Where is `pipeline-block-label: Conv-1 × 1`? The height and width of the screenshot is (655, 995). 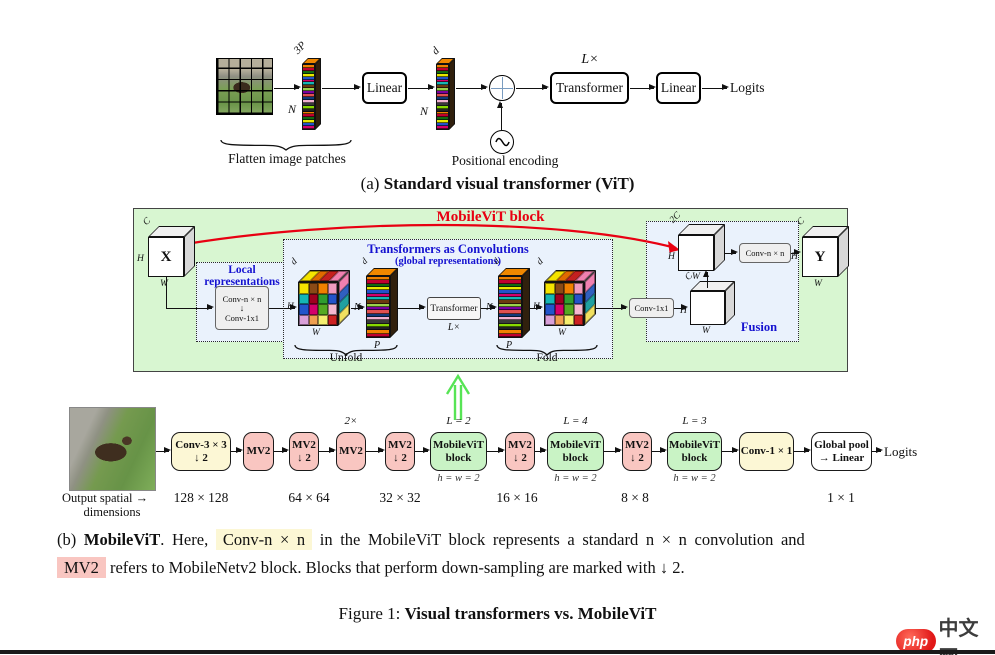
pipeline-block-label: Conv-1 × 1 is located at coordinates (766, 451).